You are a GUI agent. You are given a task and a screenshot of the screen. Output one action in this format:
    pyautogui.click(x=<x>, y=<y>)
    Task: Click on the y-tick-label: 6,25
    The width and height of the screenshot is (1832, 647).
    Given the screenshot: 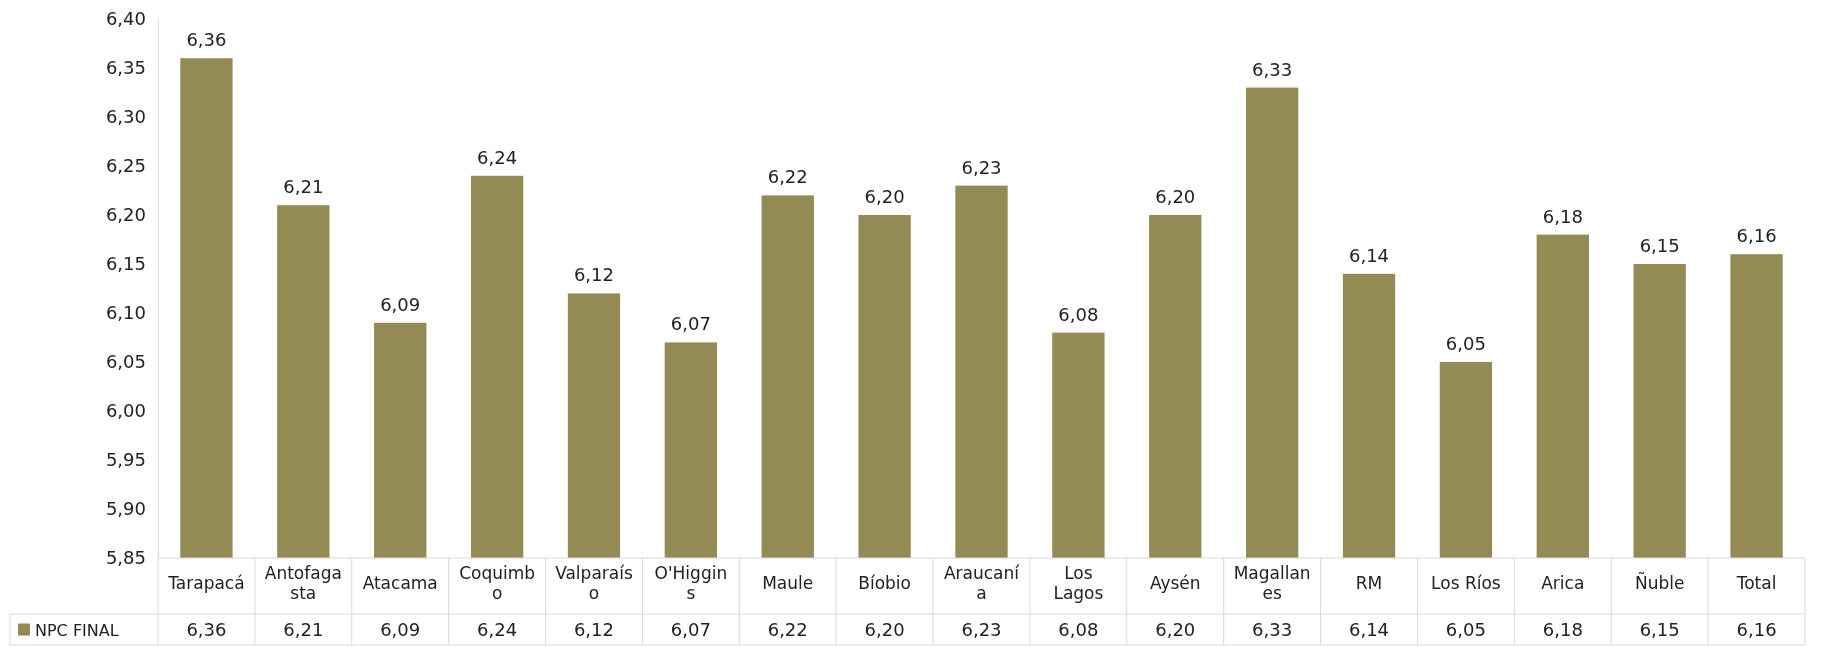 What is the action you would take?
    pyautogui.click(x=125, y=166)
    